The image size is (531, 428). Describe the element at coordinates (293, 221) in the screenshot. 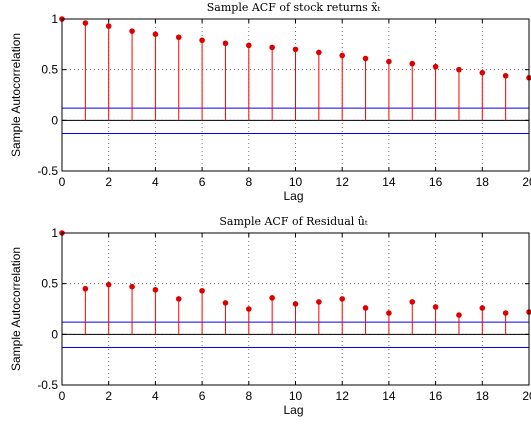

I see `chart-title: Sample ACF of Residual ûₜ` at that location.